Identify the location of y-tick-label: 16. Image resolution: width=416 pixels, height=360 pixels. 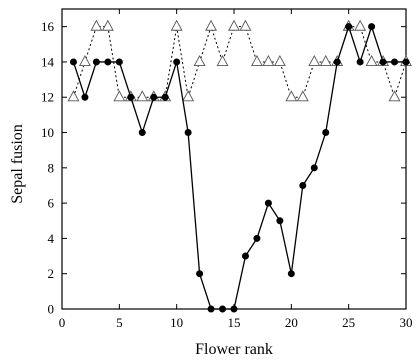
(48, 26).